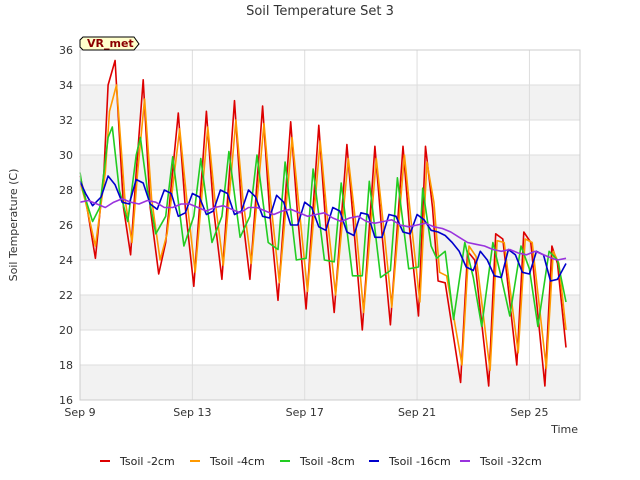  I want to click on legend-label: Tsoil -4cm, so click(237, 461).